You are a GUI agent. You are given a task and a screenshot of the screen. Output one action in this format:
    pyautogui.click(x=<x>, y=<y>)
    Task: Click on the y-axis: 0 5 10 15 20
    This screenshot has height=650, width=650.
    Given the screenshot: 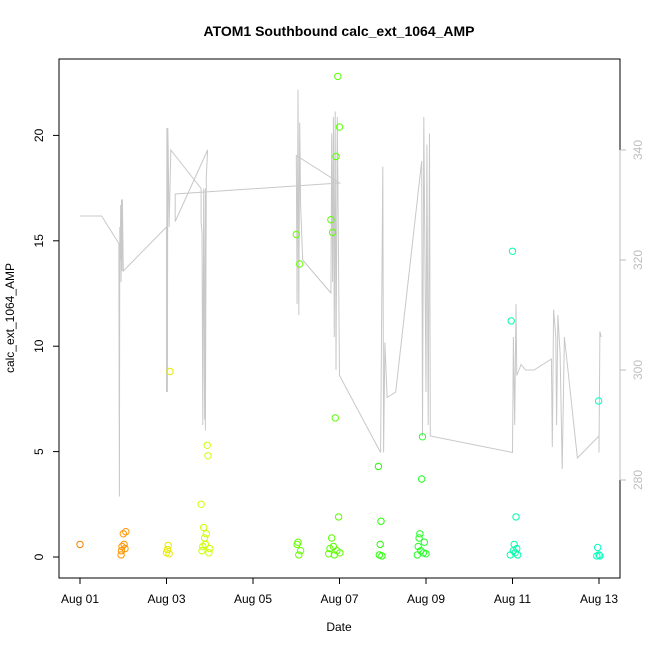 What is the action you would take?
    pyautogui.click(x=46, y=344)
    